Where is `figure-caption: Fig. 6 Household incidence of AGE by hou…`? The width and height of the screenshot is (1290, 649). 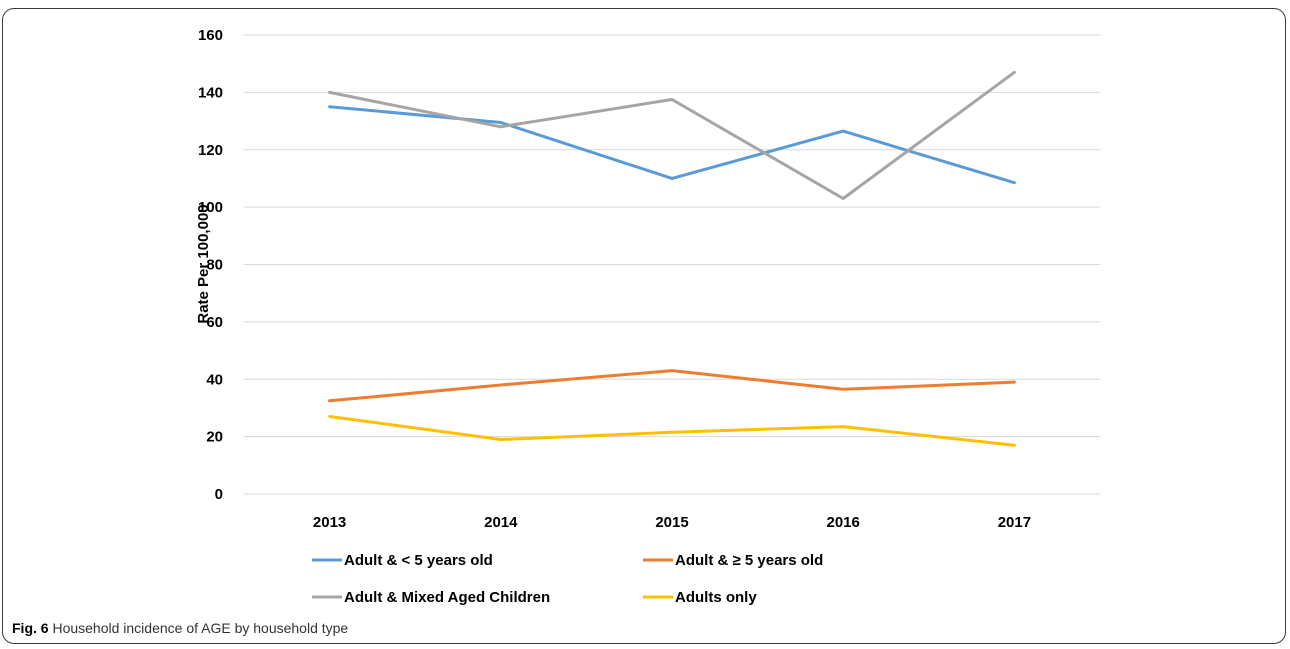 figure-caption: Fig. 6 Household incidence of AGE by hou… is located at coordinates (180, 628).